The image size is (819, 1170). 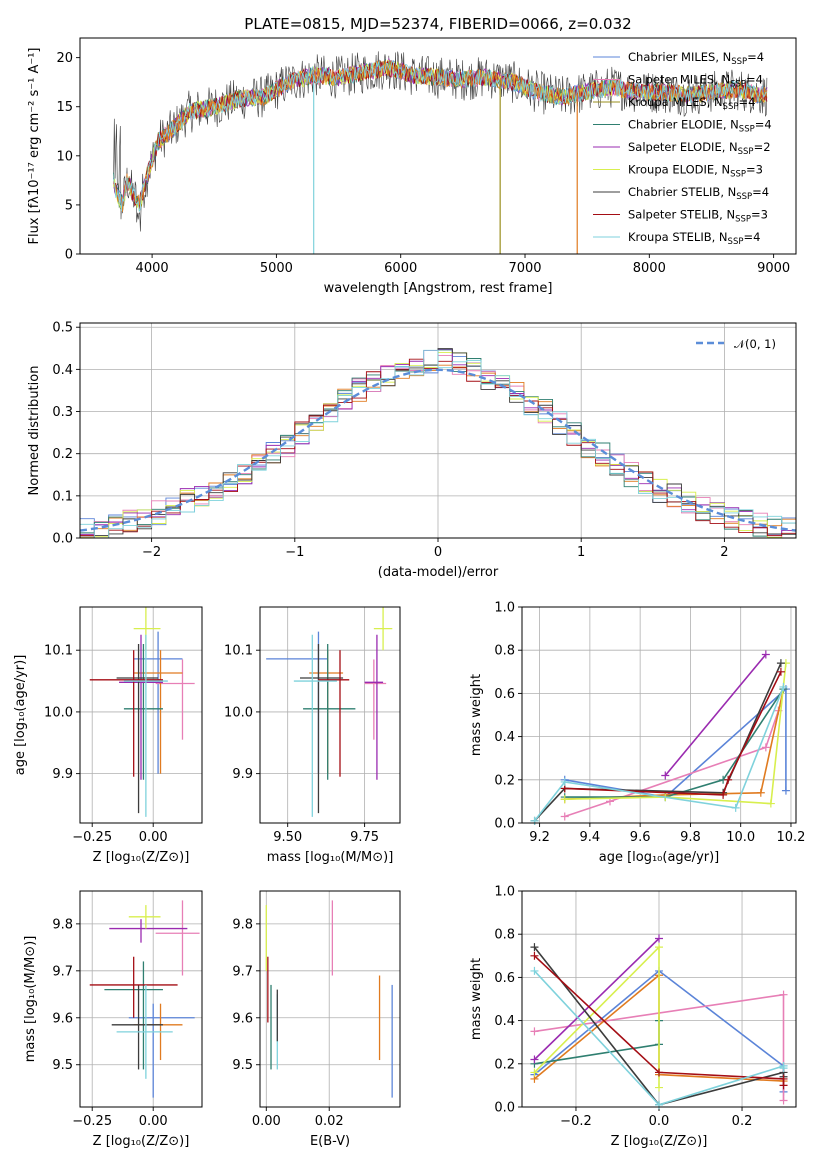 I want to click on x-tick-label: 0.02, so click(x=329, y=1121).